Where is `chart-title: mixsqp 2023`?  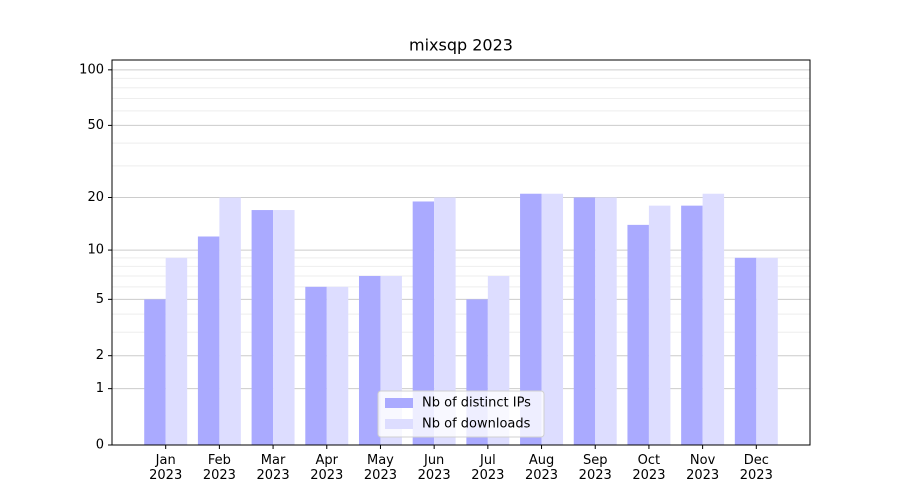 chart-title: mixsqp 2023 is located at coordinates (461, 45).